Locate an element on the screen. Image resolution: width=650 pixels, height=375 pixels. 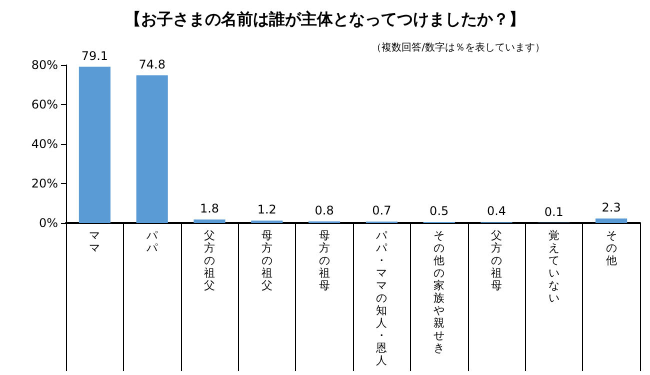
data-label: 2.3 is located at coordinates (611, 207).